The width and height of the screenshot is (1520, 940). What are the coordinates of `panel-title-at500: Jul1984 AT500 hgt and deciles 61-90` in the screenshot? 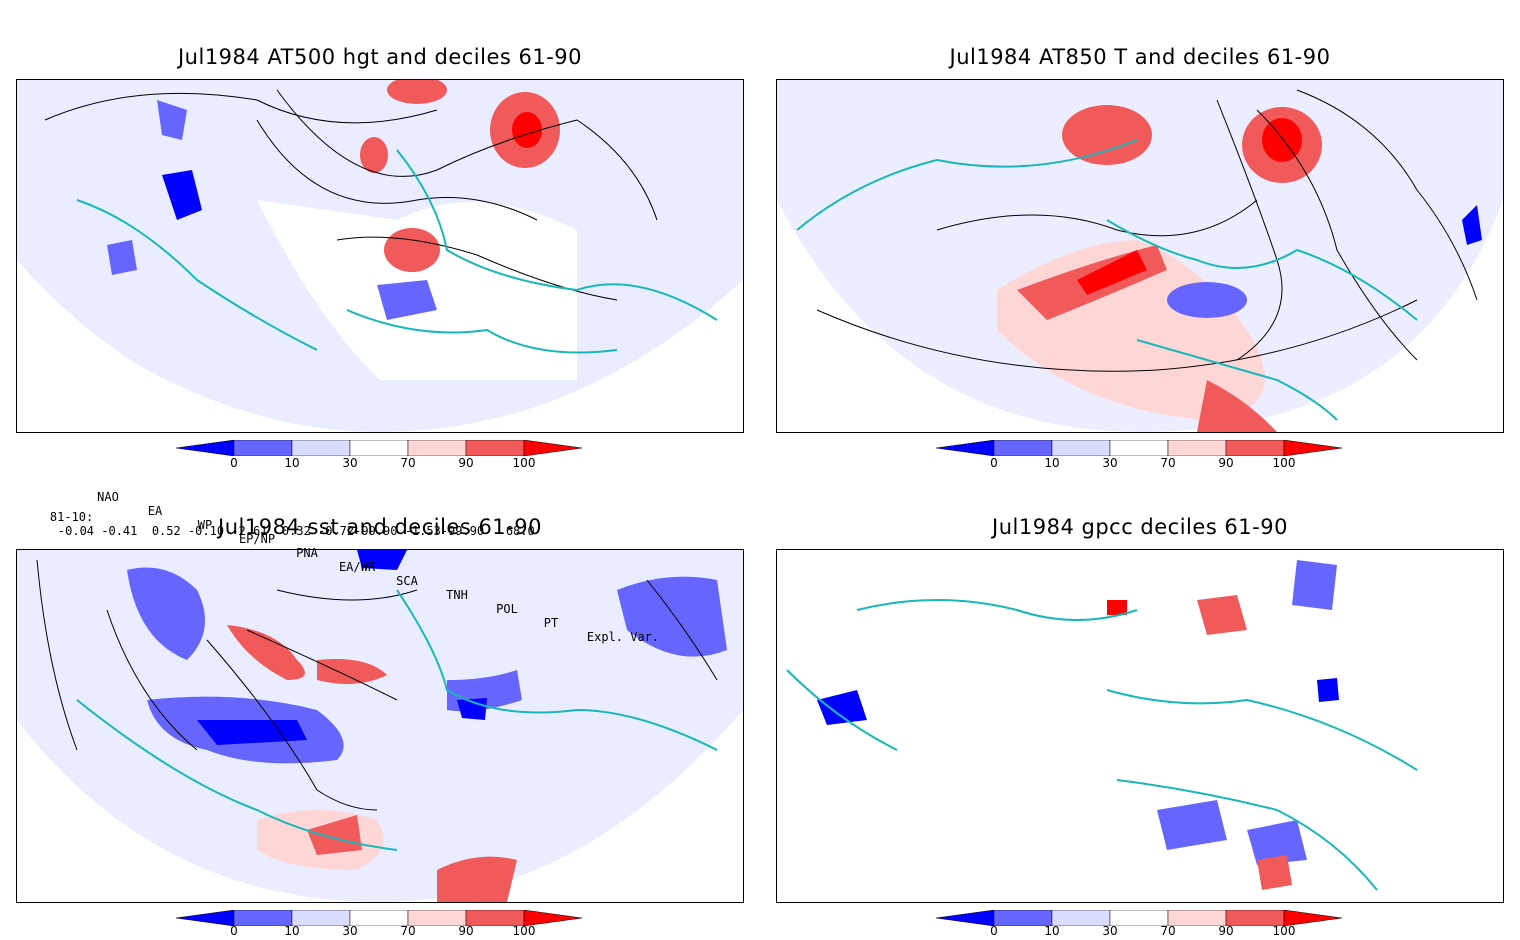 It's located at (380, 57).